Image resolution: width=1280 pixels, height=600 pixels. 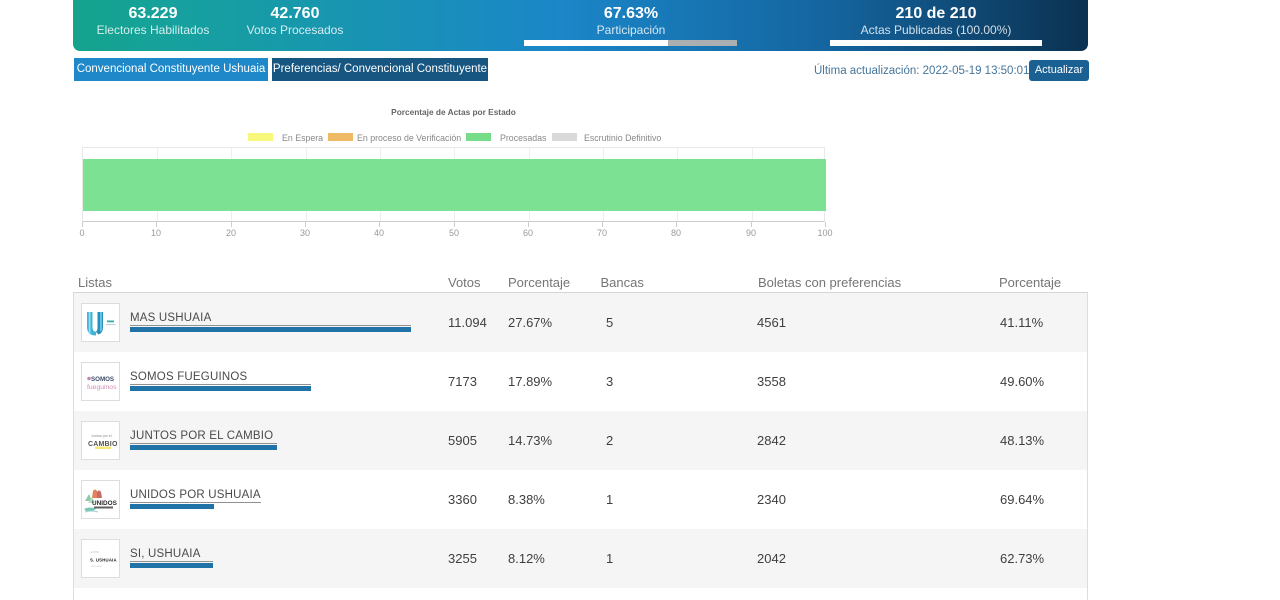 I want to click on svg-text: Juntos por el, so click(x=101, y=436).